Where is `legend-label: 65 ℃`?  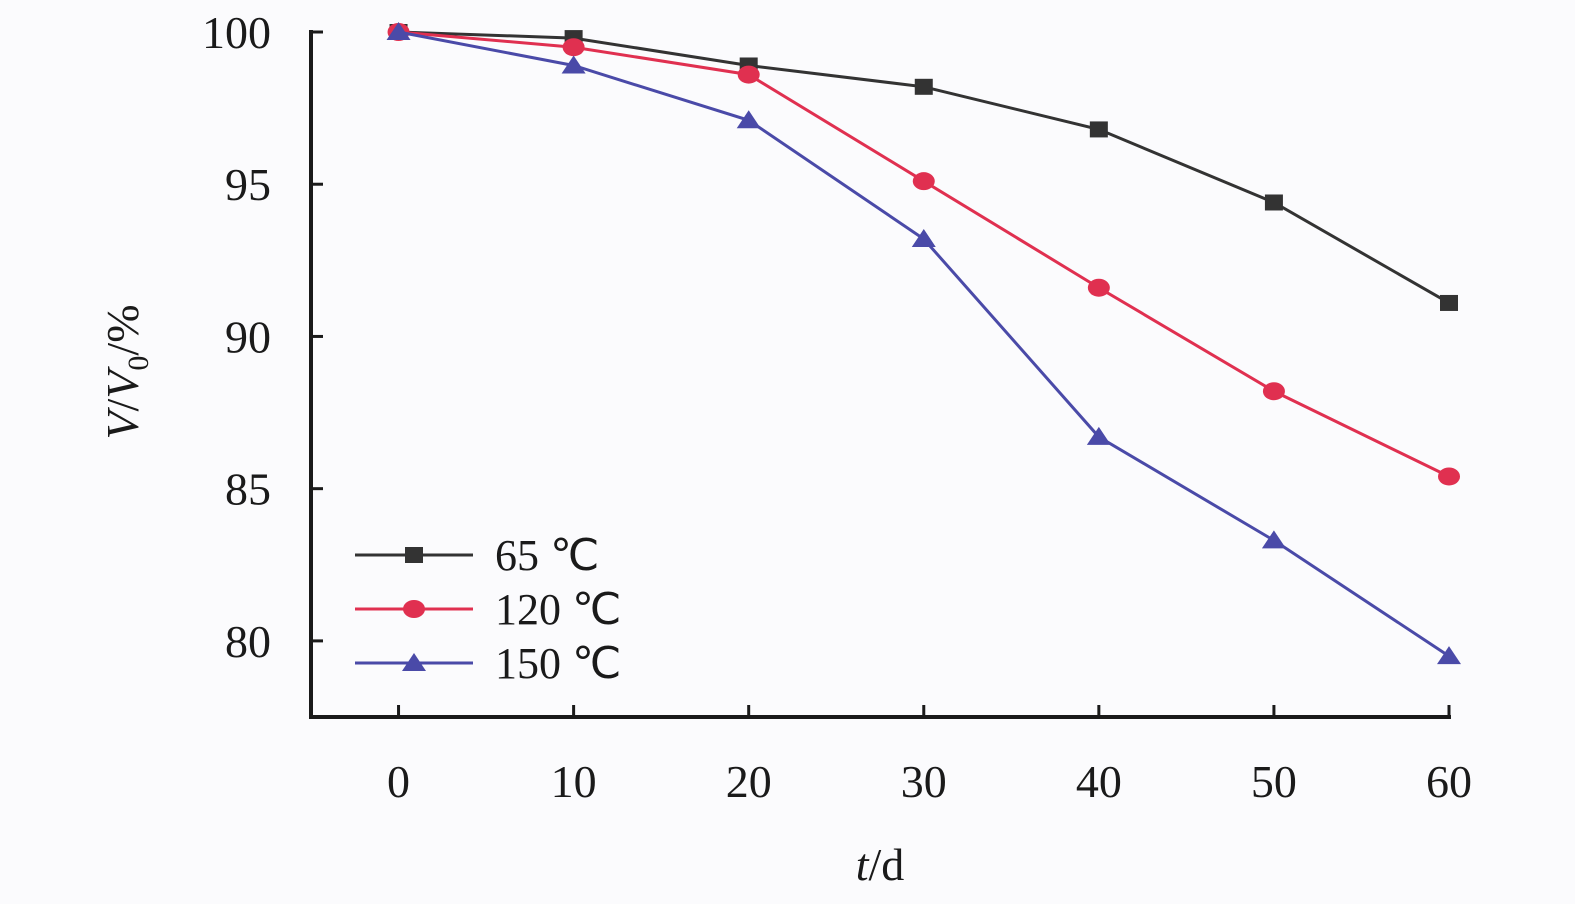 legend-label: 65 ℃ is located at coordinates (547, 555).